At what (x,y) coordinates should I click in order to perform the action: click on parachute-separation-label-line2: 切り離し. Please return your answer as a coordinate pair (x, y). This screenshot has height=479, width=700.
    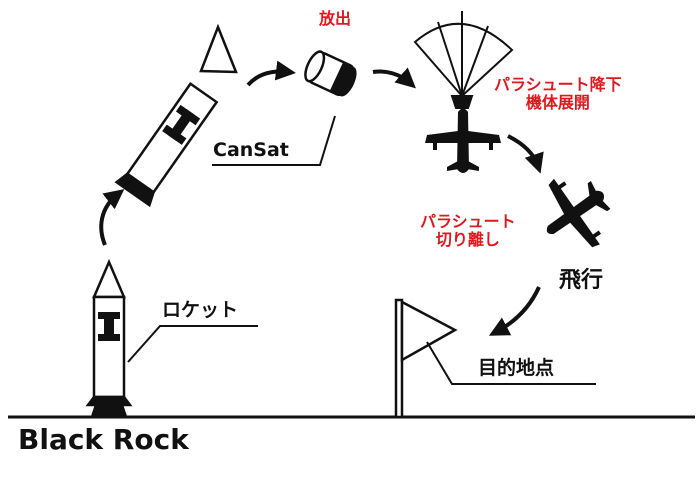
    Looking at the image, I should click on (467, 240).